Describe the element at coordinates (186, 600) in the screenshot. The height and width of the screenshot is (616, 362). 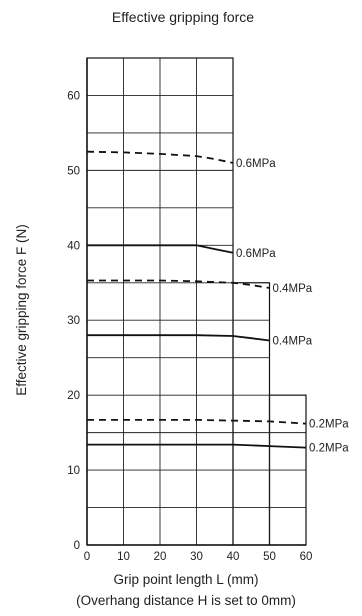
I see `x-axis-note: (Overhang distance H is set to 0mm)` at that location.